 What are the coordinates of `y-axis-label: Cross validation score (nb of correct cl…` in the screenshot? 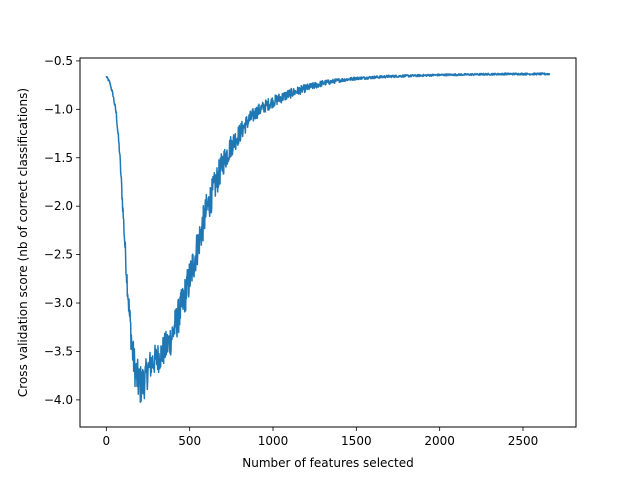 It's located at (23, 242).